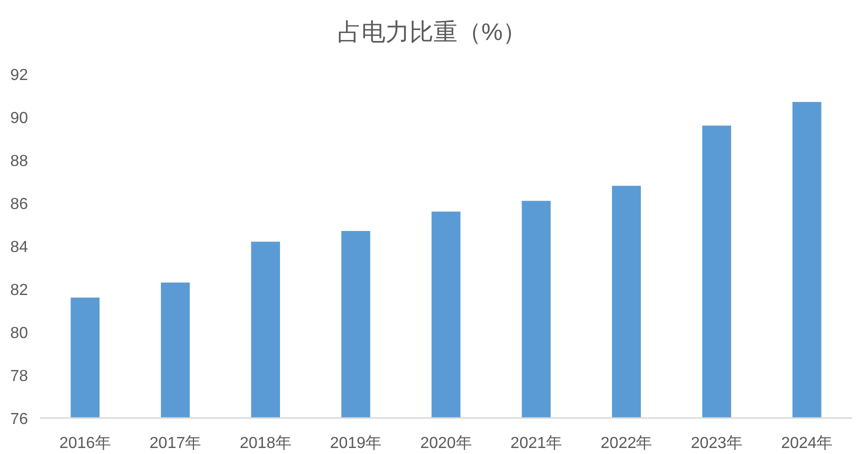 Image resolution: width=865 pixels, height=454 pixels. What do you see at coordinates (176, 443) in the screenshot?
I see `x-tick-label: 2017年` at bounding box center [176, 443].